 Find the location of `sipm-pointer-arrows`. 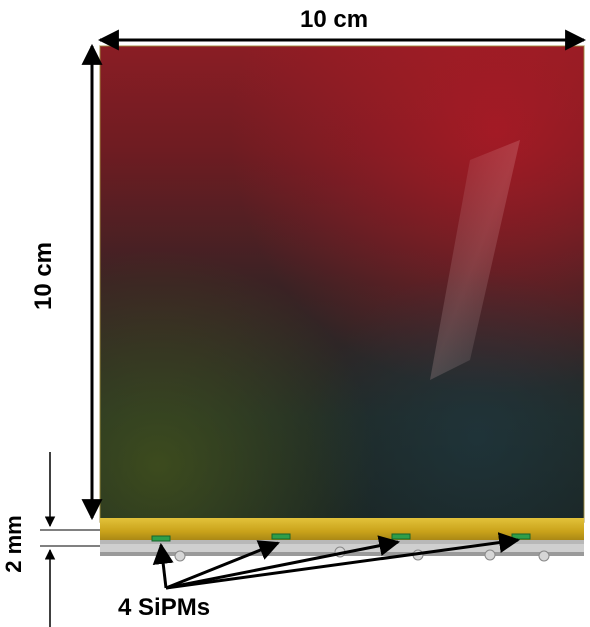

sipm-pointer-arrows is located at coordinates (336, 561).